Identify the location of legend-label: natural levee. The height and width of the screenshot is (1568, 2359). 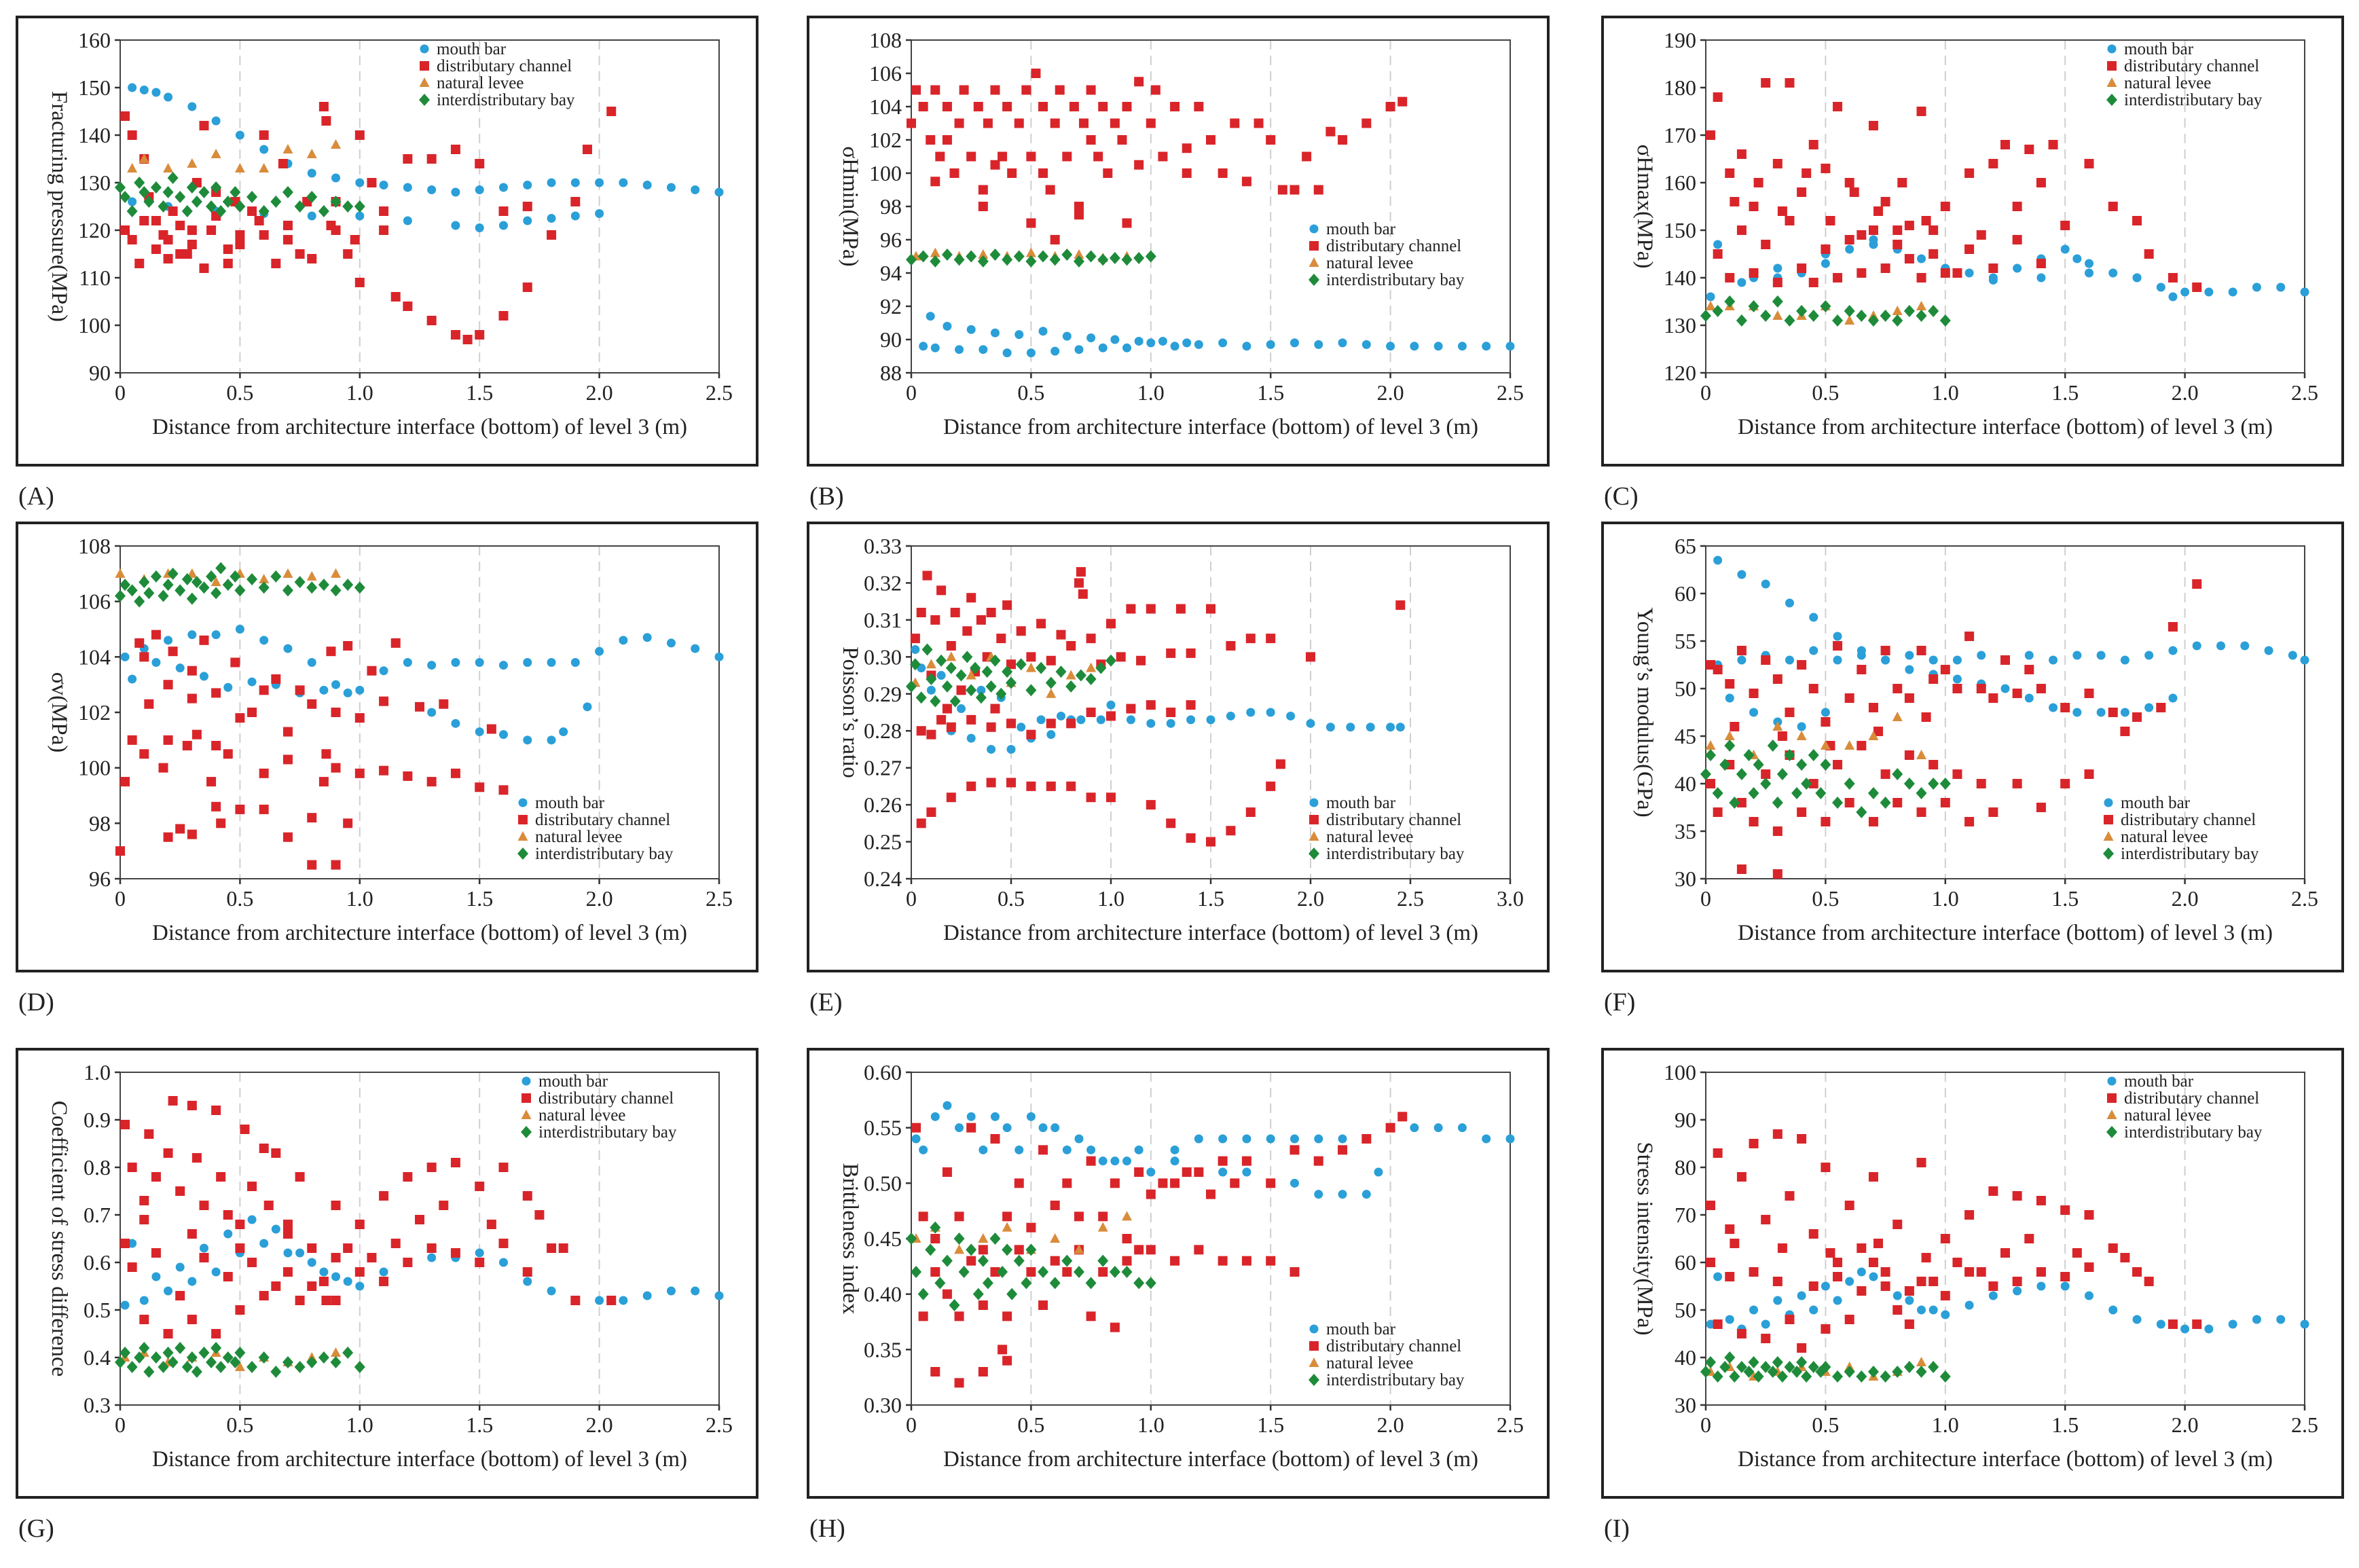
(2167, 83).